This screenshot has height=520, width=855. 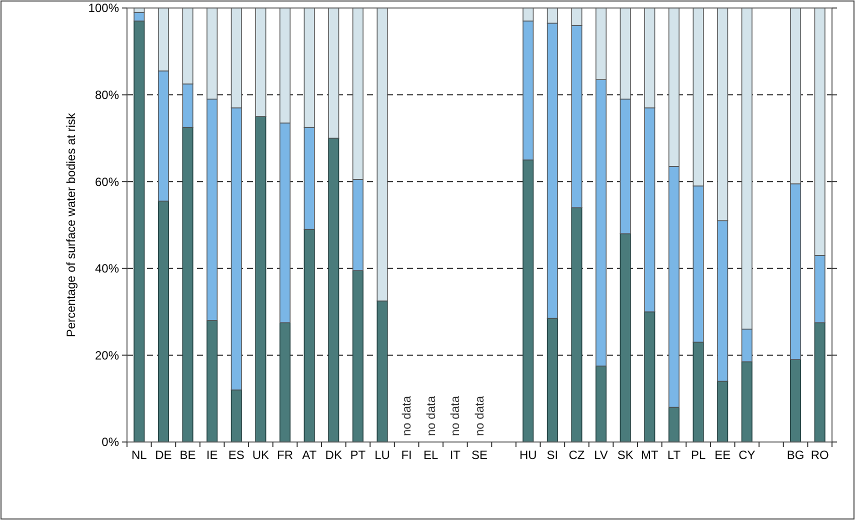 I want to click on x-tick-label: UK, so click(x=261, y=455).